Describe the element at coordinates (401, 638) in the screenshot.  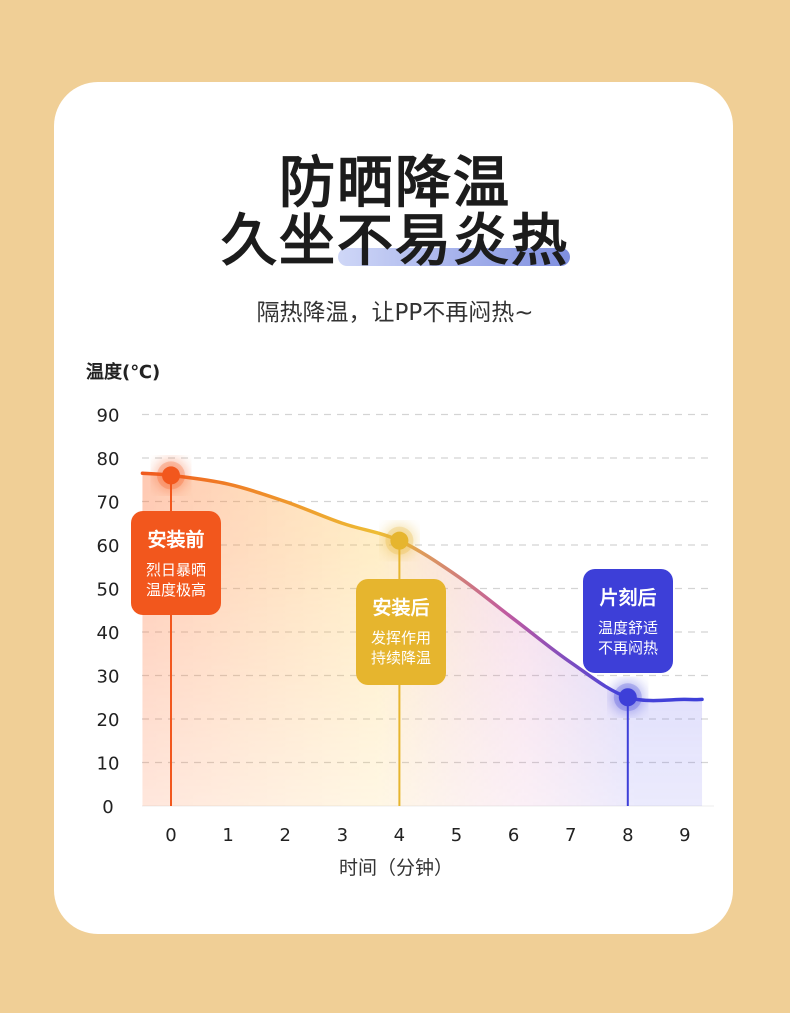
I see `callout-line-1: 发挥作用` at that location.